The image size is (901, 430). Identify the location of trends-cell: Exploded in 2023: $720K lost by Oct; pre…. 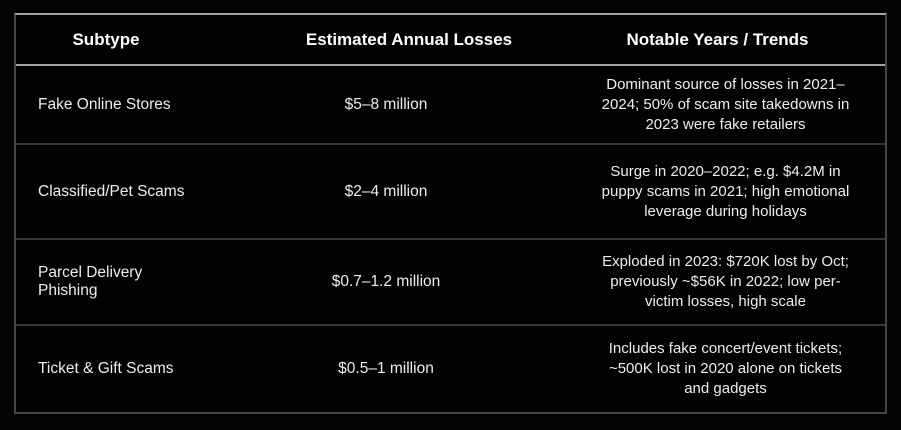
(730, 281).